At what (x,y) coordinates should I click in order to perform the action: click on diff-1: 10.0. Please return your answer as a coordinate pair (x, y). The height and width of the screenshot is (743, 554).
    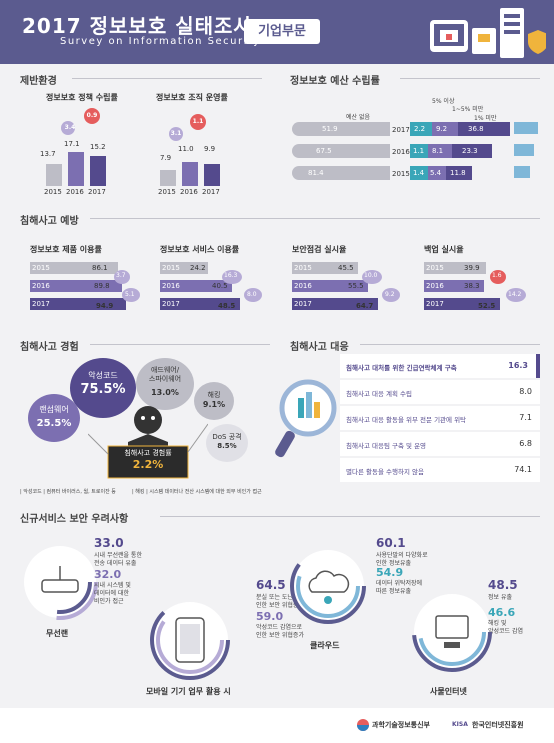
    Looking at the image, I should click on (371, 275).